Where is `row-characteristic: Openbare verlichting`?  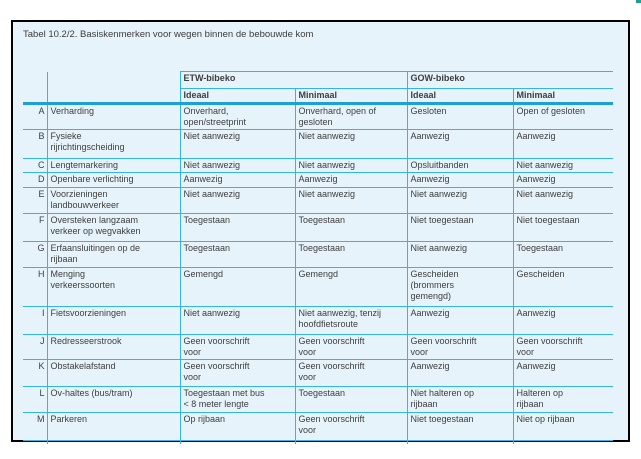
row-characteristic: Openbare verlichting is located at coordinates (114, 180).